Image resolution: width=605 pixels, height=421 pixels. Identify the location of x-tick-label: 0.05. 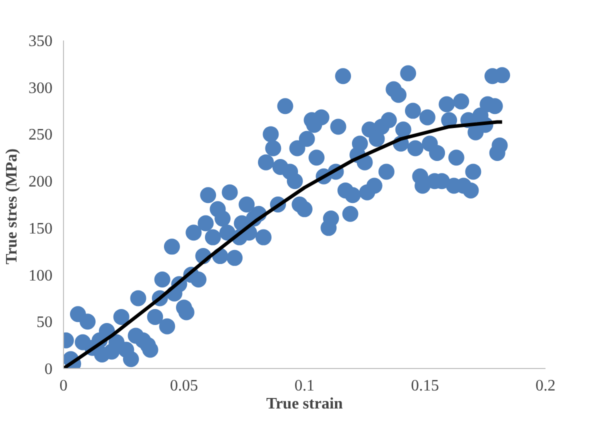
(184, 386).